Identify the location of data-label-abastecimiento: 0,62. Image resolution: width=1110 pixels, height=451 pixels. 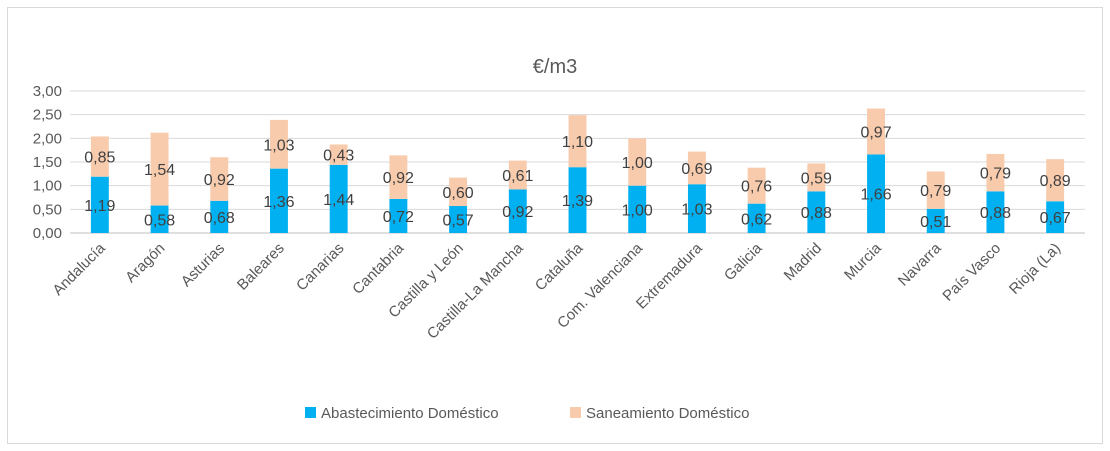
(756, 219).